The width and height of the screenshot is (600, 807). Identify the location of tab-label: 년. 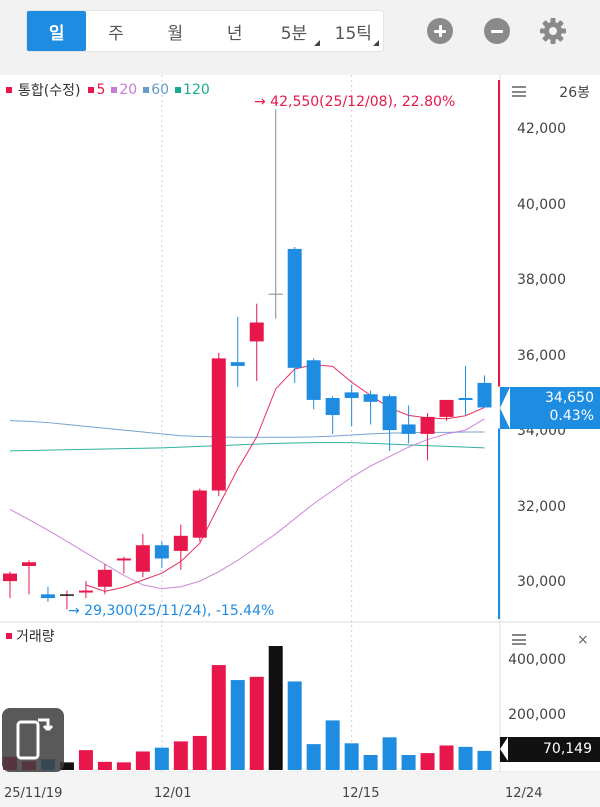
(234, 33).